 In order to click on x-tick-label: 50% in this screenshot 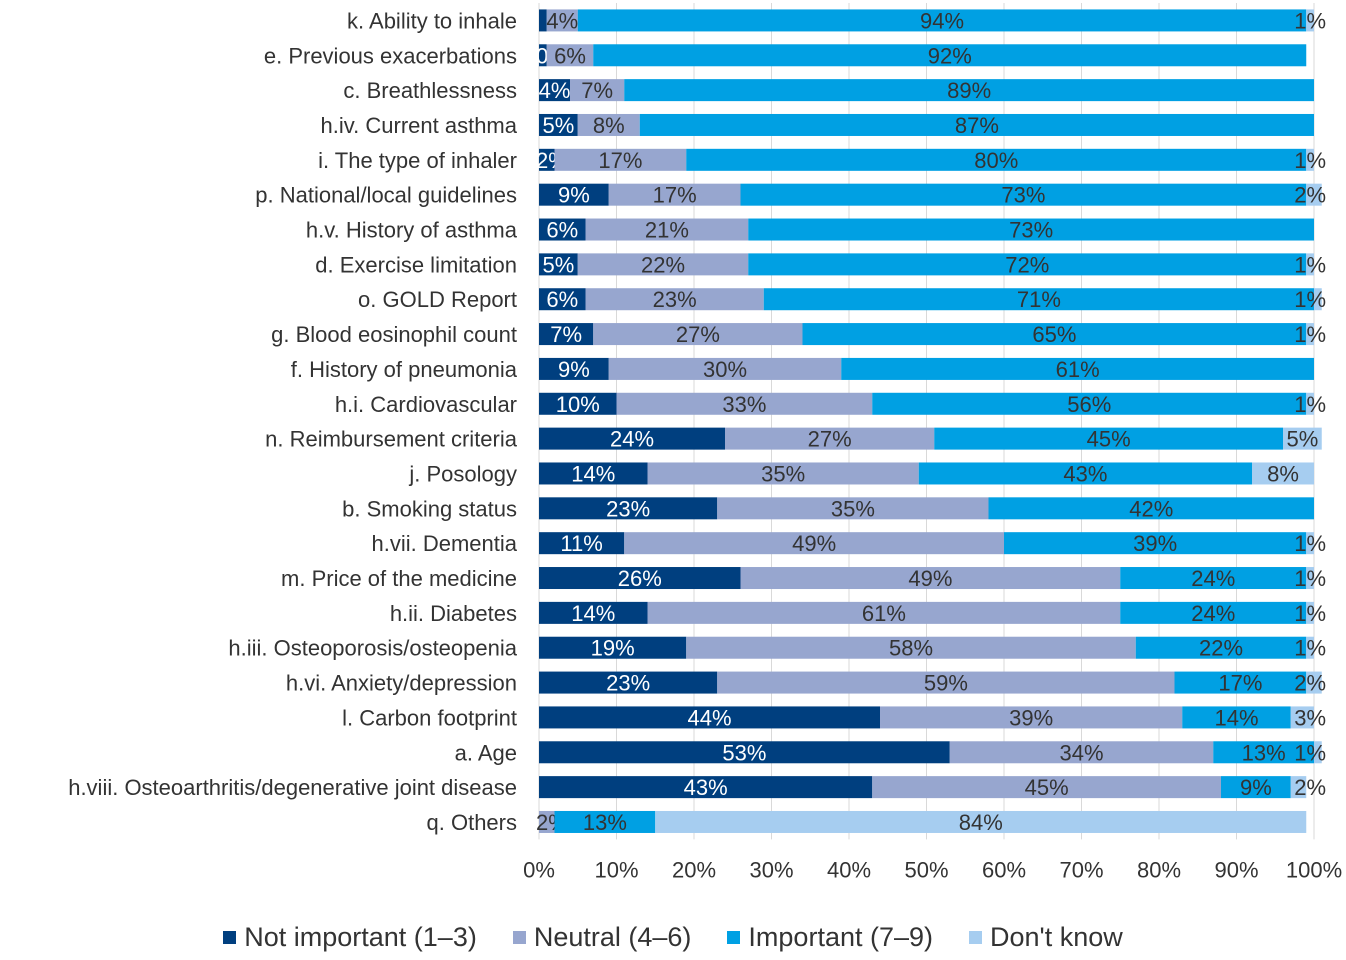, I will do `click(926, 869)`.